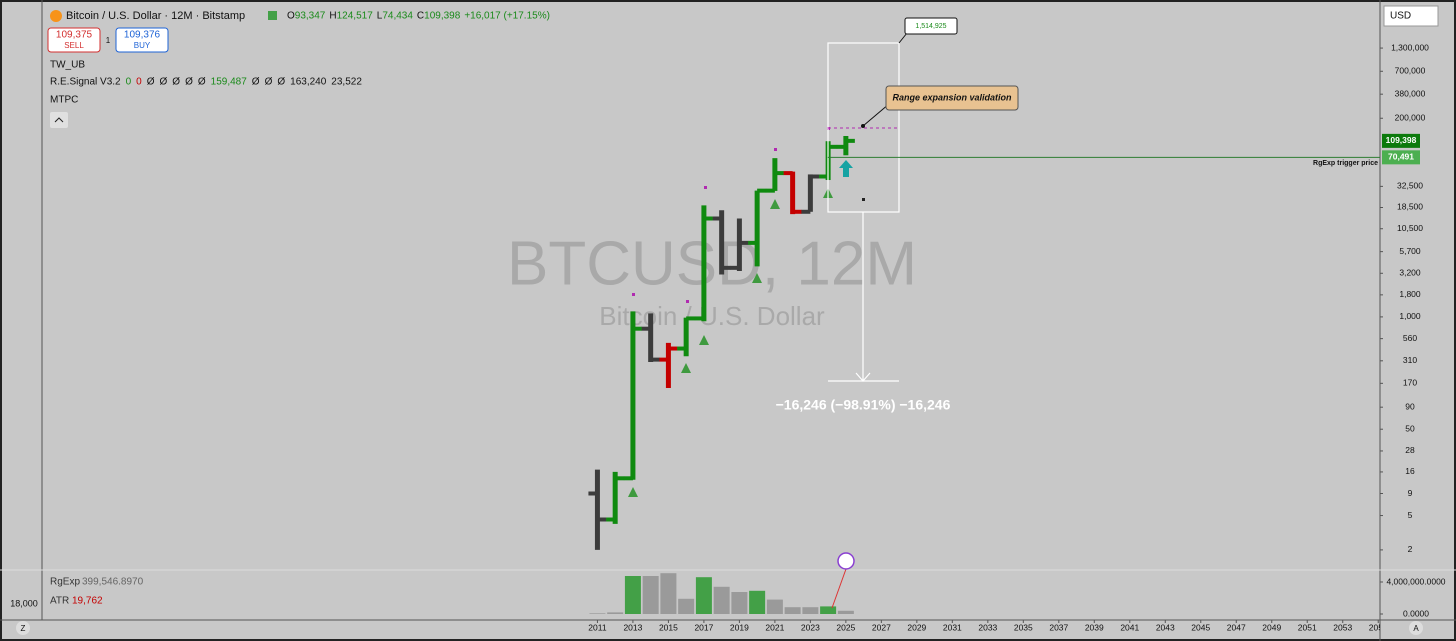  What do you see at coordinates (142, 35) in the screenshot?
I see `buy-price: 109,376` at bounding box center [142, 35].